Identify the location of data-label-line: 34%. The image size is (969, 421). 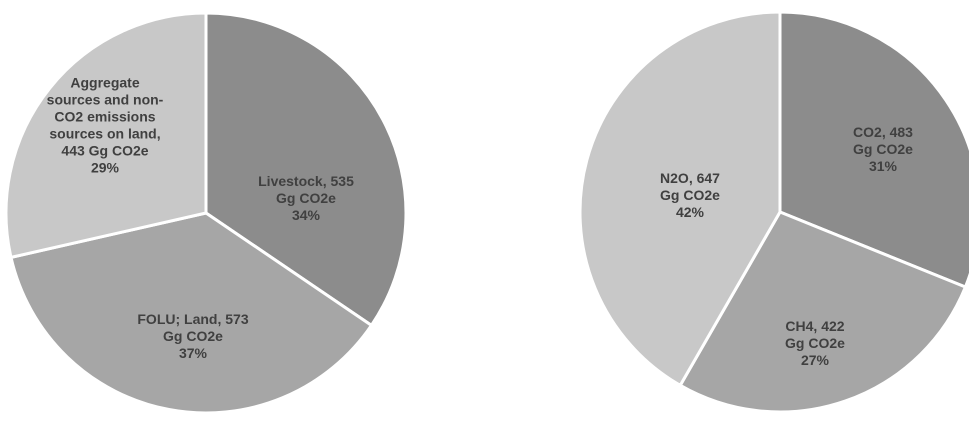
(306, 215).